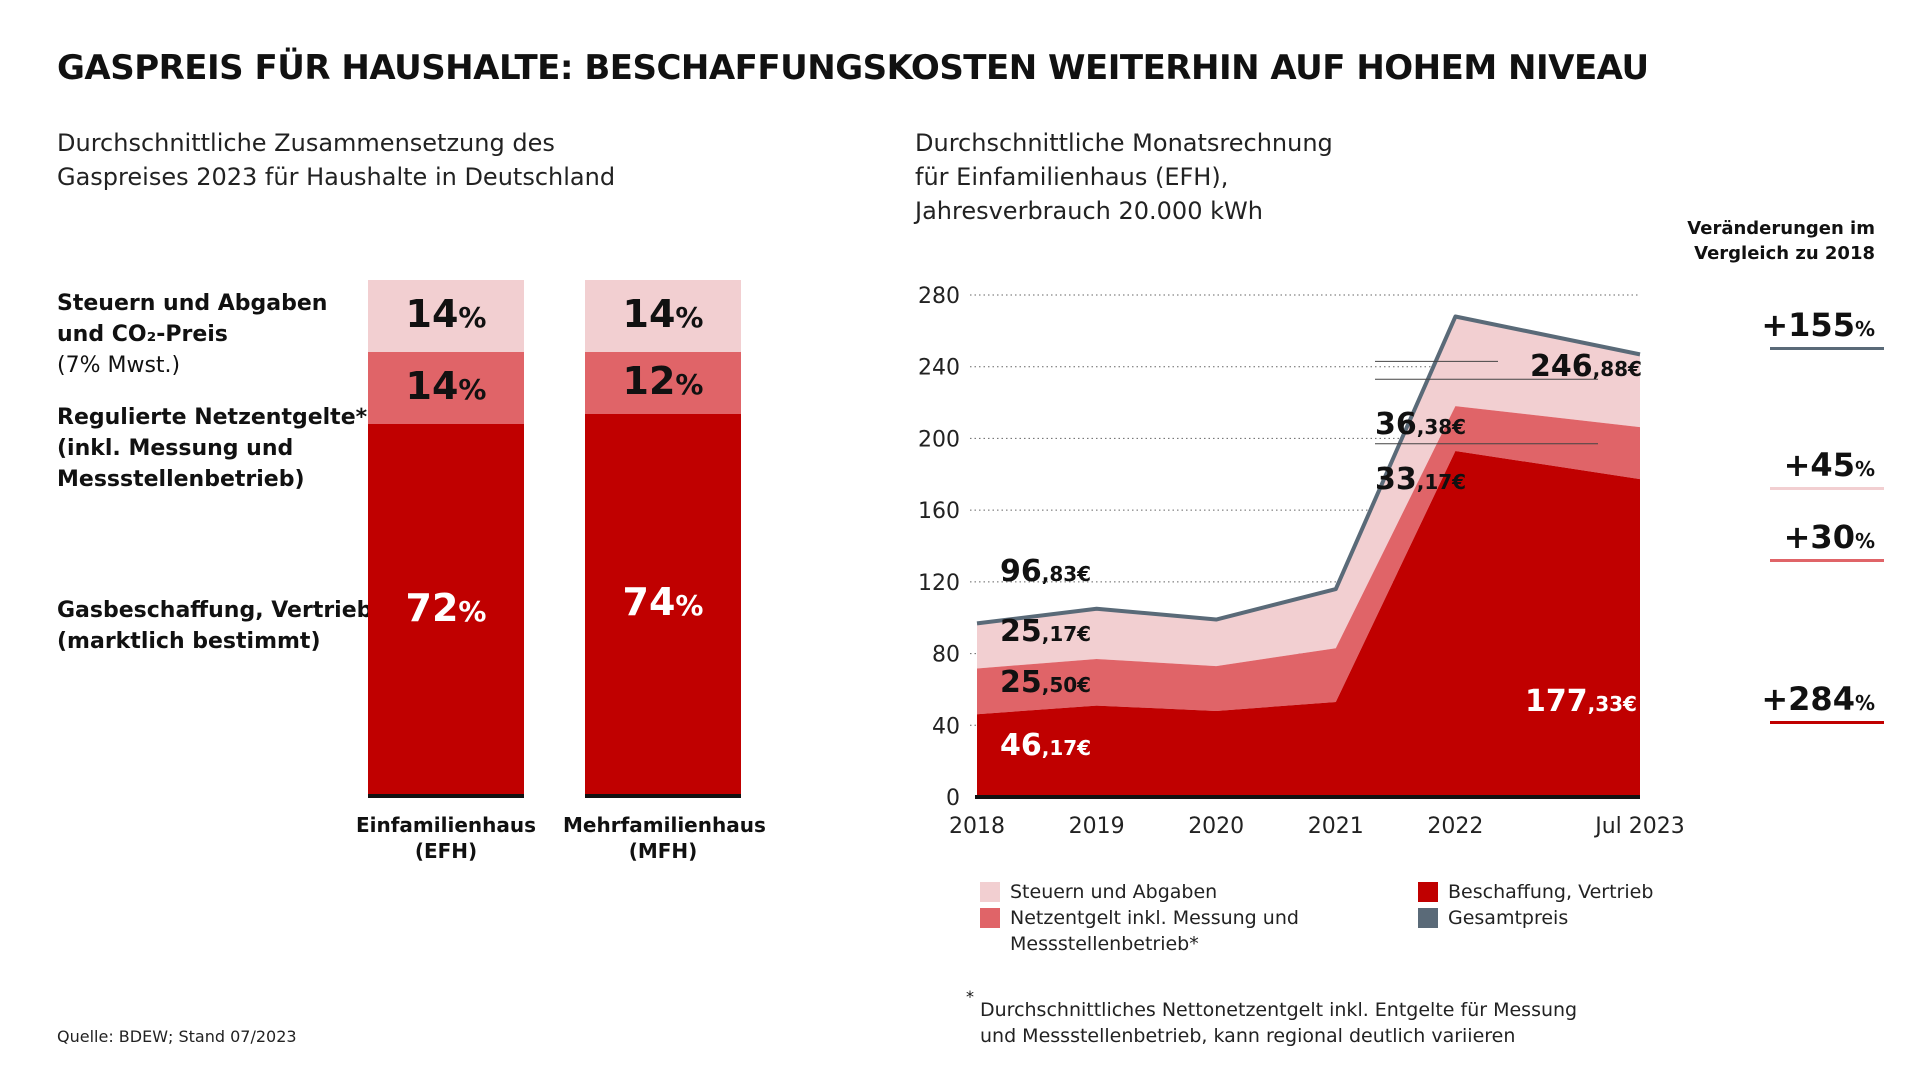  I want to click on legend-label-grid-line1: Netzentgelt inkl. Messung und, so click(1154, 918).